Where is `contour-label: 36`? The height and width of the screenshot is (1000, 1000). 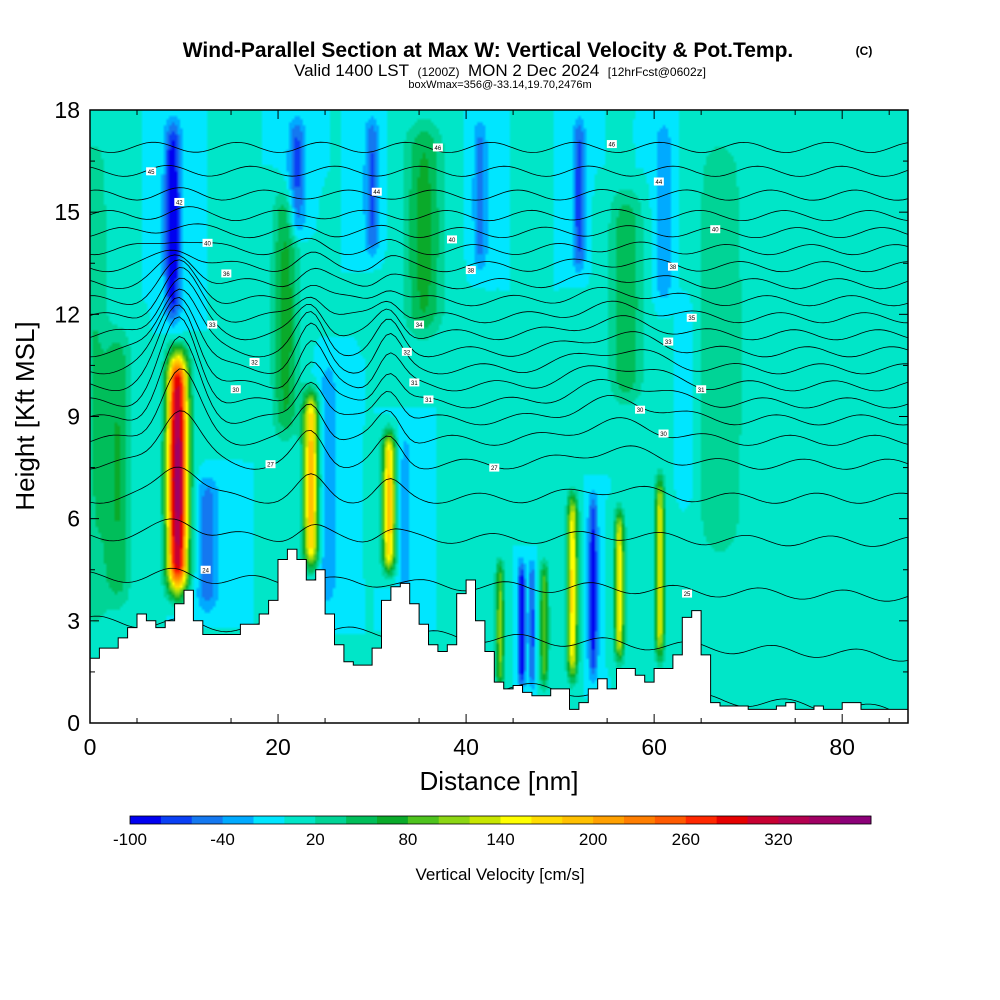 contour-label: 36 is located at coordinates (226, 273).